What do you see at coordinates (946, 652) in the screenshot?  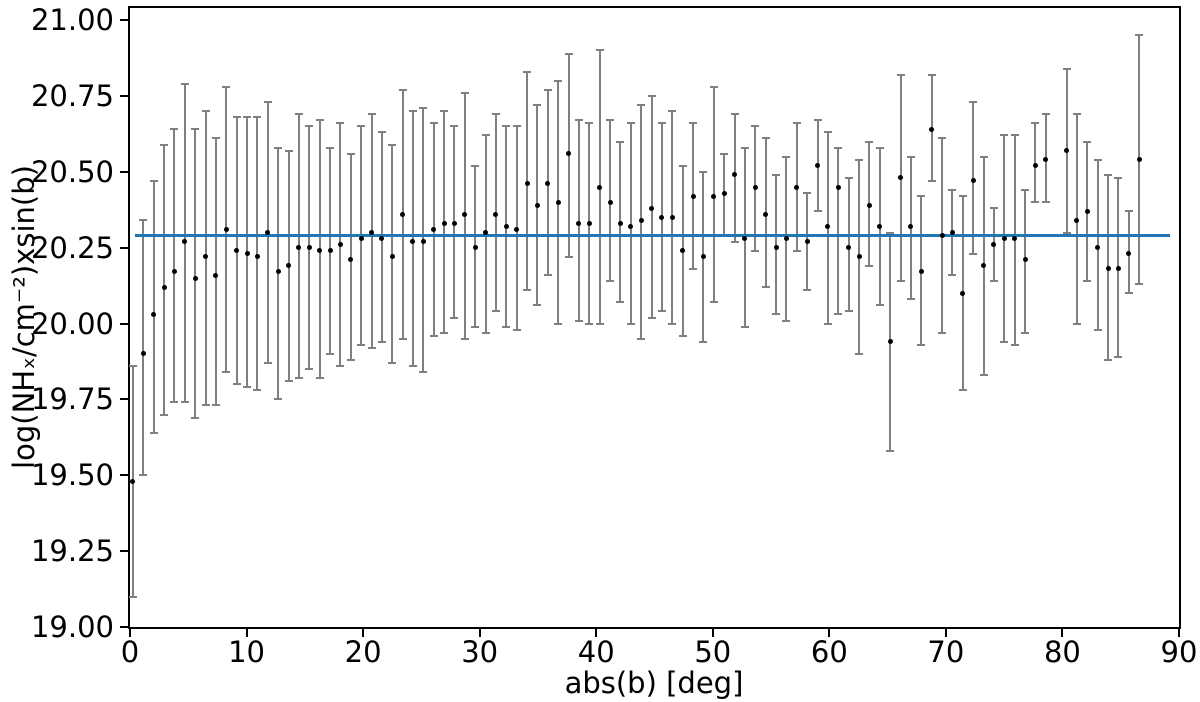 I see `x-tick-label: 70` at bounding box center [946, 652].